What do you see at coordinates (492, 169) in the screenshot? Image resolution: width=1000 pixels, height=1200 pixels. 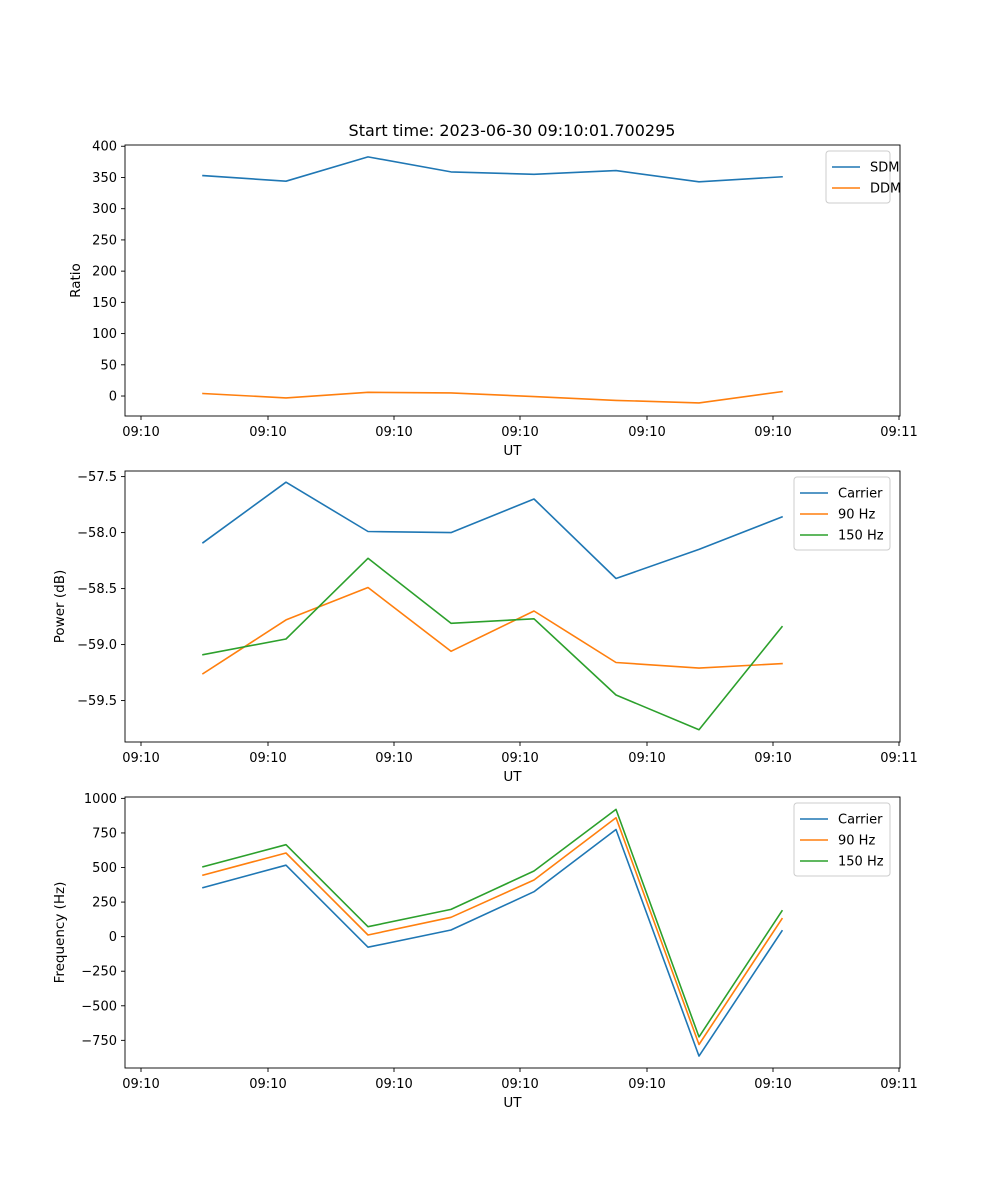 I see `series-line-sdm` at bounding box center [492, 169].